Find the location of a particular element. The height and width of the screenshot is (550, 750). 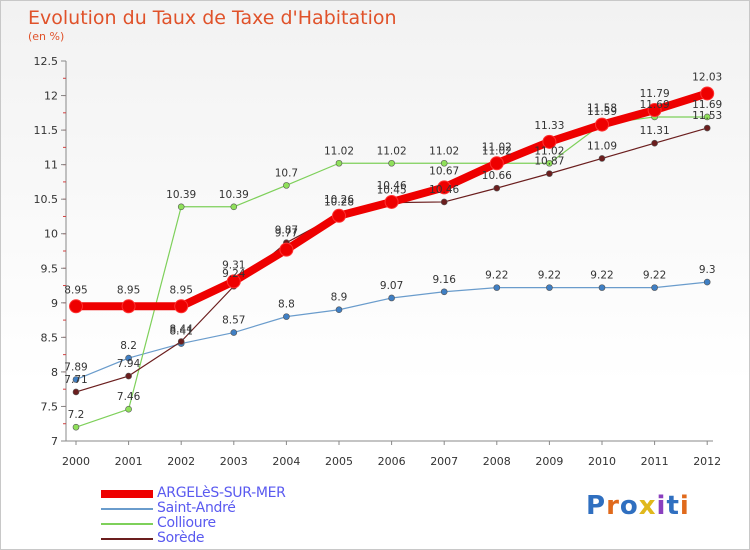

legend-swatch is located at coordinates (127, 494).